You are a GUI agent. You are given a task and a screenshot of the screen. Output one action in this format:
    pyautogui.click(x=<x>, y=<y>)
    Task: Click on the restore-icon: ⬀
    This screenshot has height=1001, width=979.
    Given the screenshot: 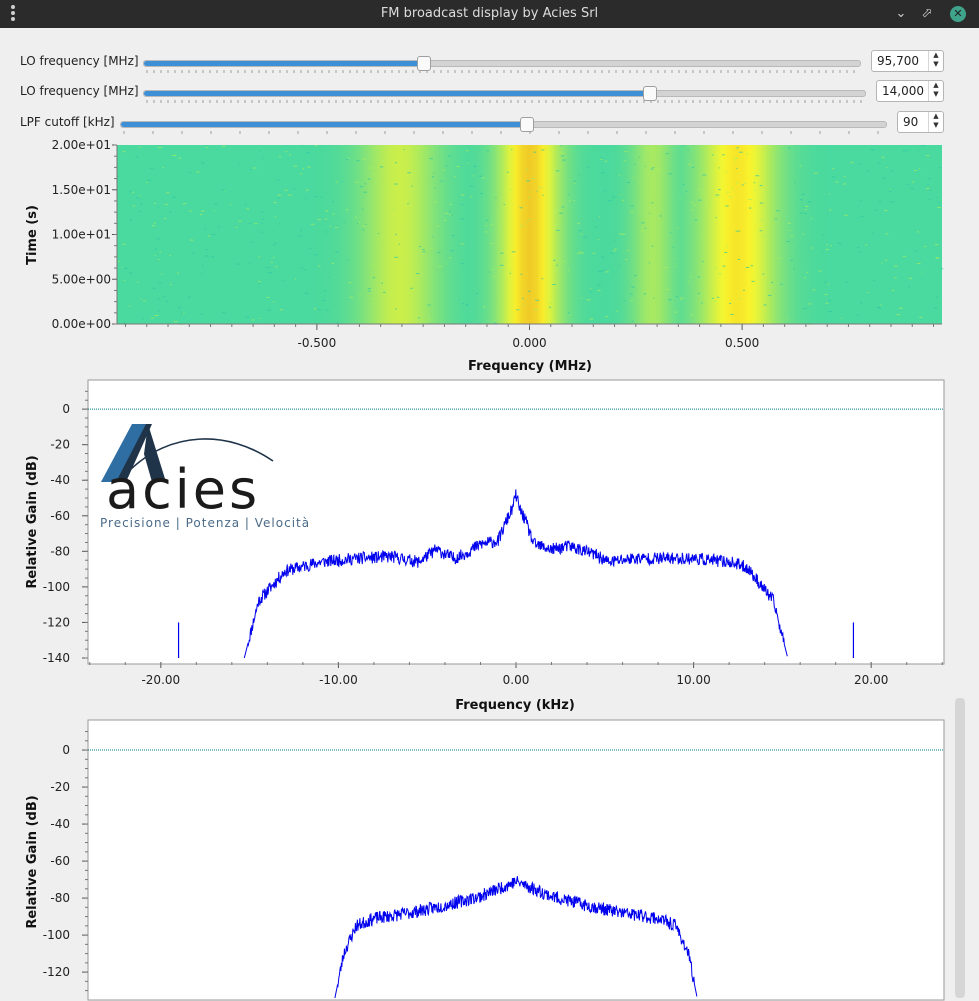 What is the action you would take?
    pyautogui.click(x=927, y=13)
    